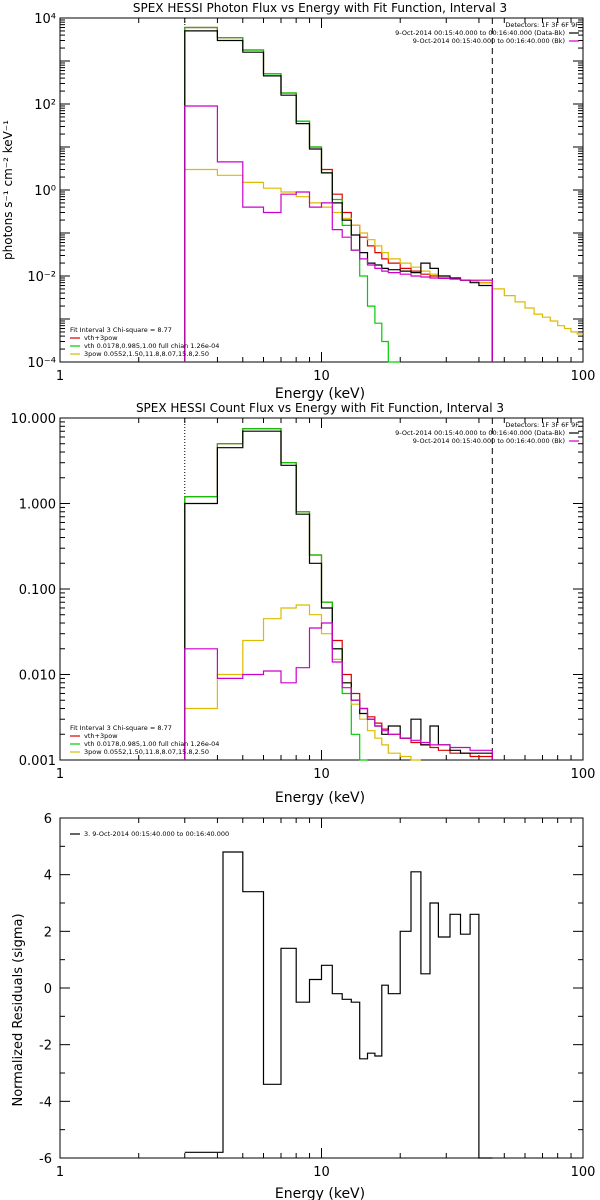 Image resolution: width=600 pixels, height=1200 pixels. Describe the element at coordinates (45, 1046) in the screenshot. I see `y-tick-label: -2` at that location.